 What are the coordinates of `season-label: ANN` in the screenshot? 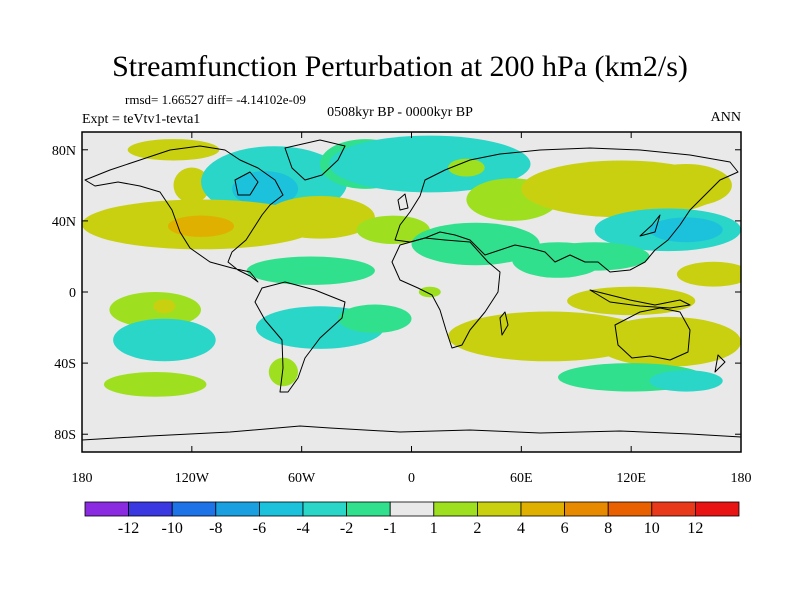 It's located at (725, 117).